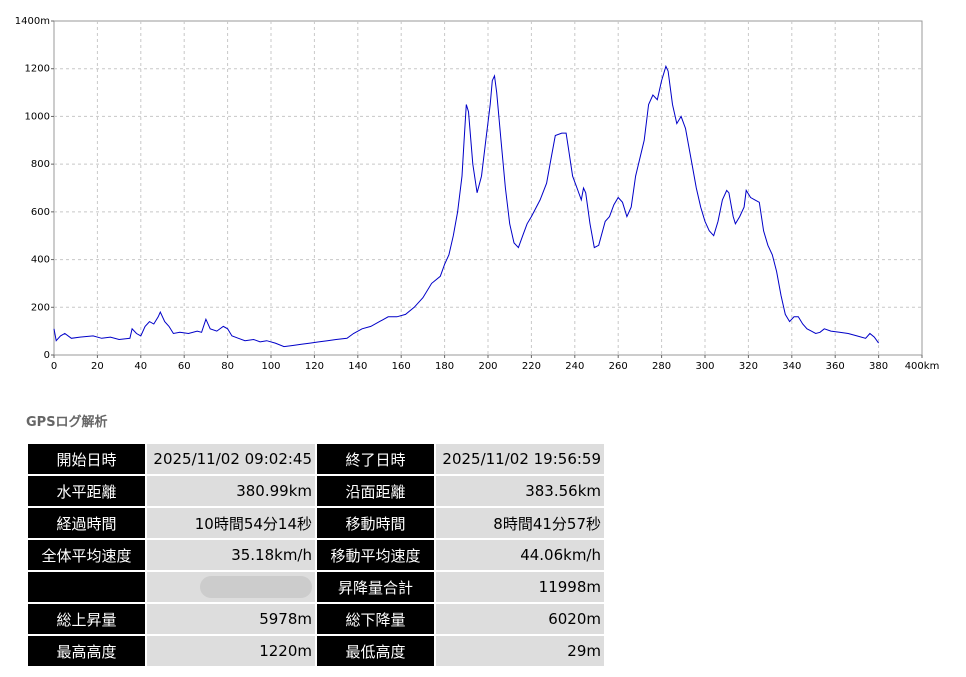 The height and width of the screenshot is (677, 966). What do you see at coordinates (922, 366) in the screenshot?
I see `x-tick-label: 400km` at bounding box center [922, 366].